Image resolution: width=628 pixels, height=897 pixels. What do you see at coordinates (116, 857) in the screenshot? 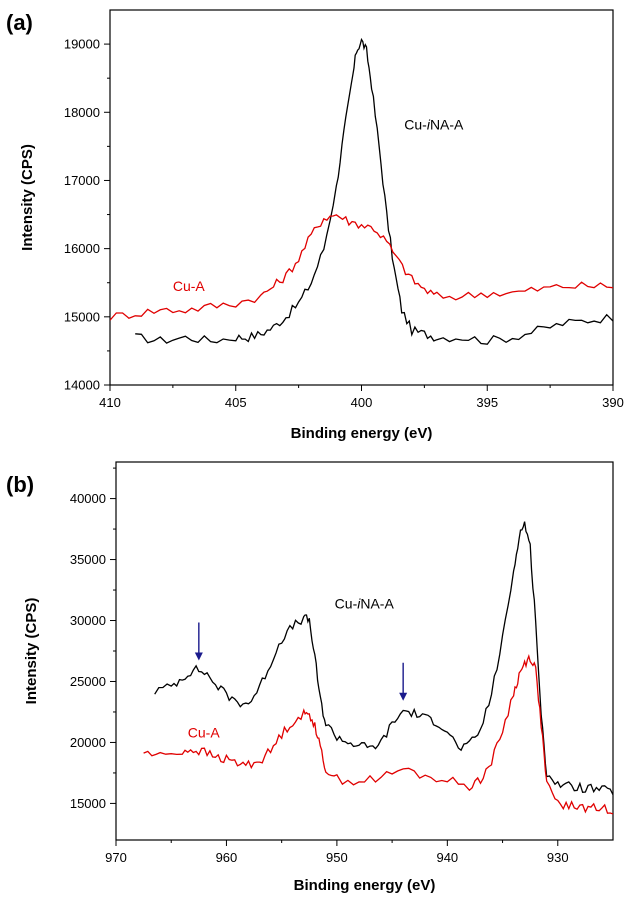
I see `x-tick-label: 970` at bounding box center [116, 857].